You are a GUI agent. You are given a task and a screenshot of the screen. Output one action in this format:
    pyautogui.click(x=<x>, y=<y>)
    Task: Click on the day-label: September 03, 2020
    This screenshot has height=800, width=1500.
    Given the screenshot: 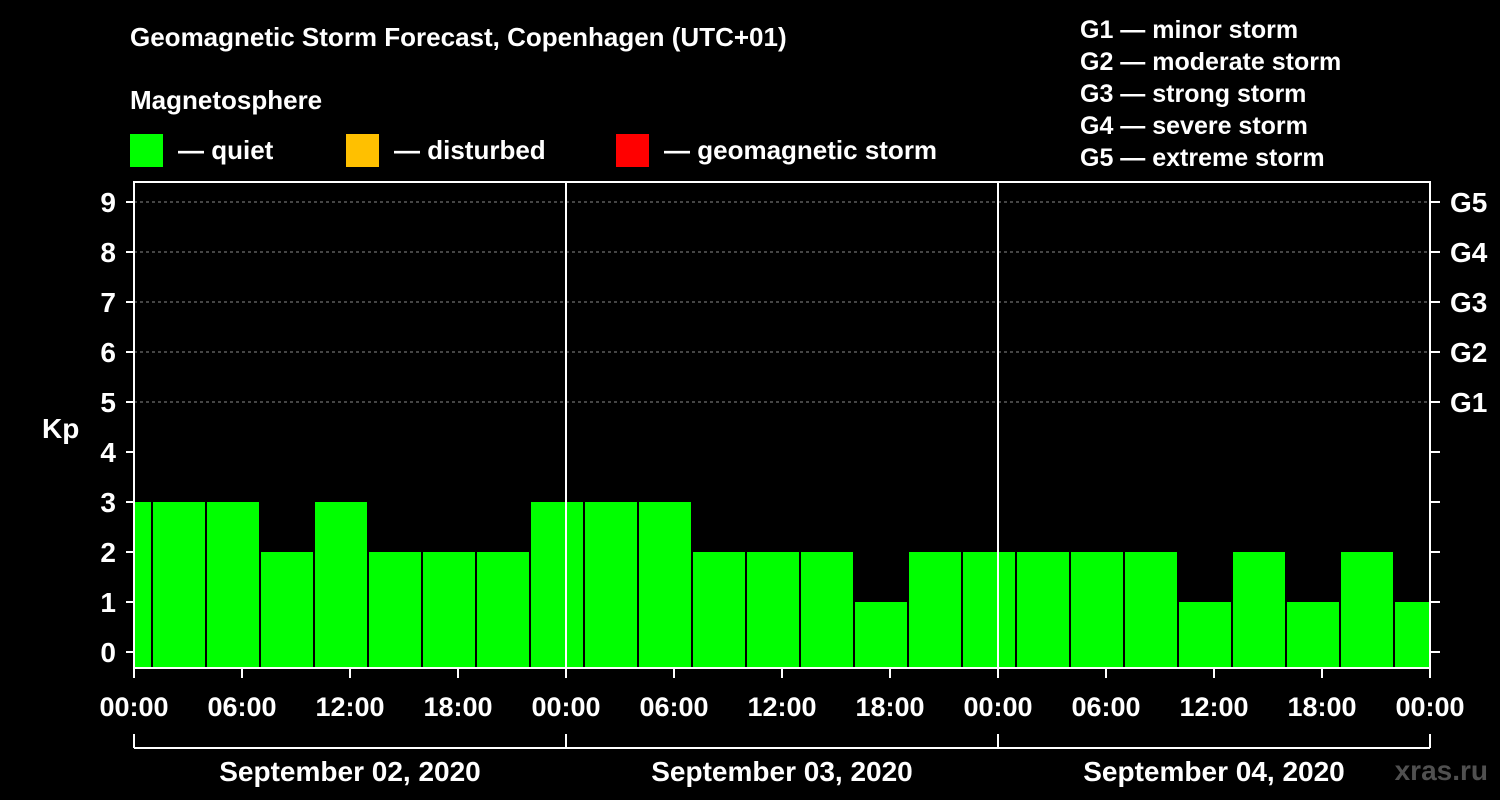 What is the action you would take?
    pyautogui.click(x=782, y=771)
    